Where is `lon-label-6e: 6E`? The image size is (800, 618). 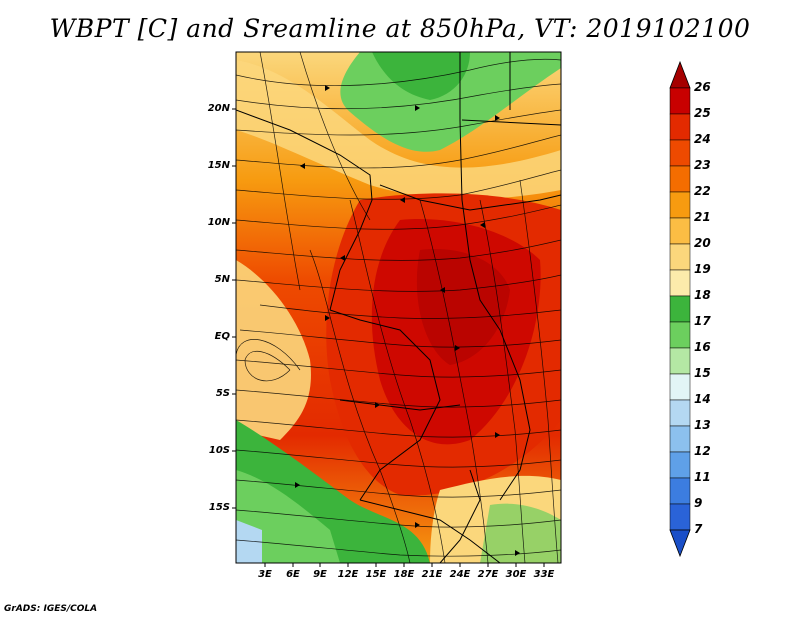
lon-label-6e: 6E is located at coordinates (293, 574).